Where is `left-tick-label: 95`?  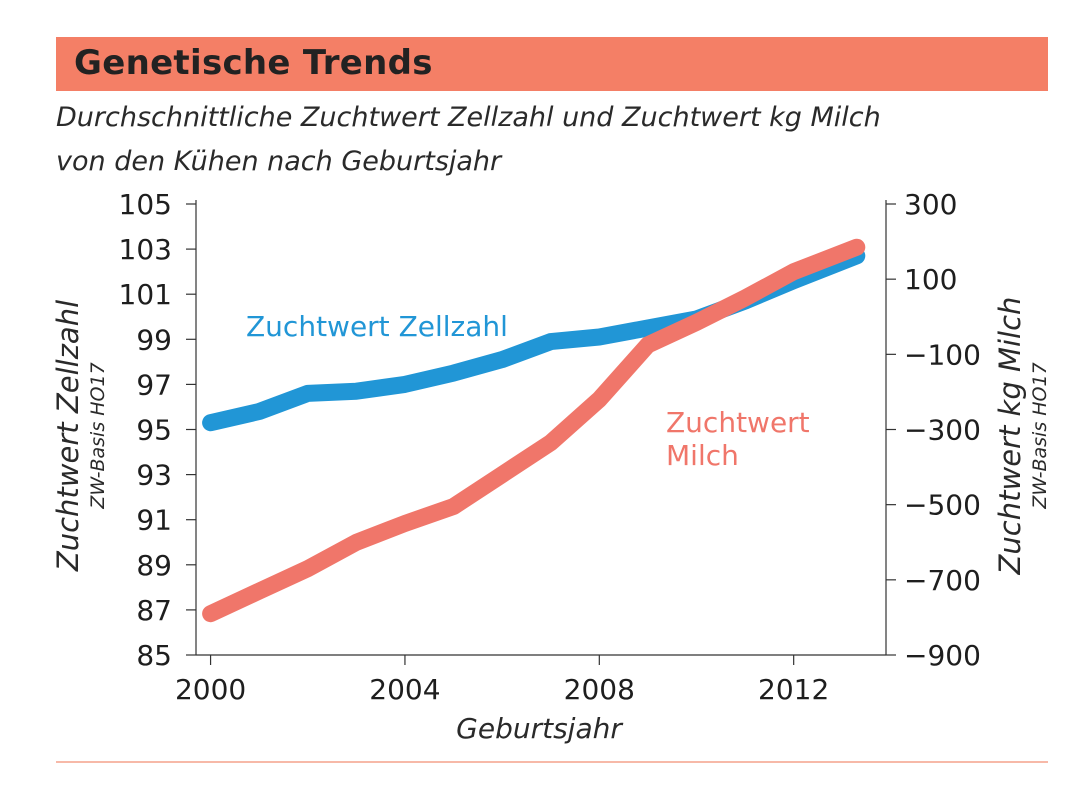 left-tick-label: 95 is located at coordinates (154, 430).